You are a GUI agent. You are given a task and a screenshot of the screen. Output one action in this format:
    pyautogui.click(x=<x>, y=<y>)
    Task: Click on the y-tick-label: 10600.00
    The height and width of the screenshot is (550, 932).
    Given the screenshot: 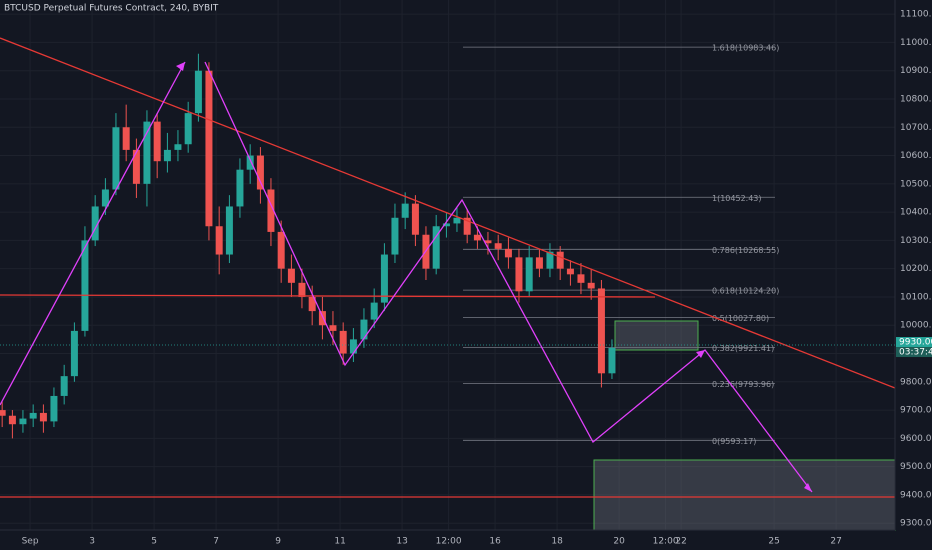 What is the action you would take?
    pyautogui.click(x=916, y=156)
    